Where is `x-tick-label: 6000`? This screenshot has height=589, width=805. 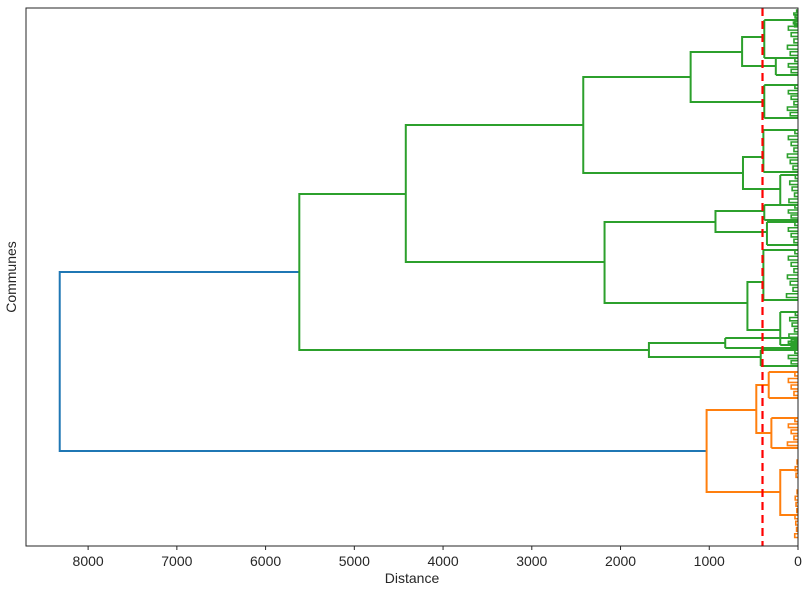 x-tick-label: 6000 is located at coordinates (265, 561).